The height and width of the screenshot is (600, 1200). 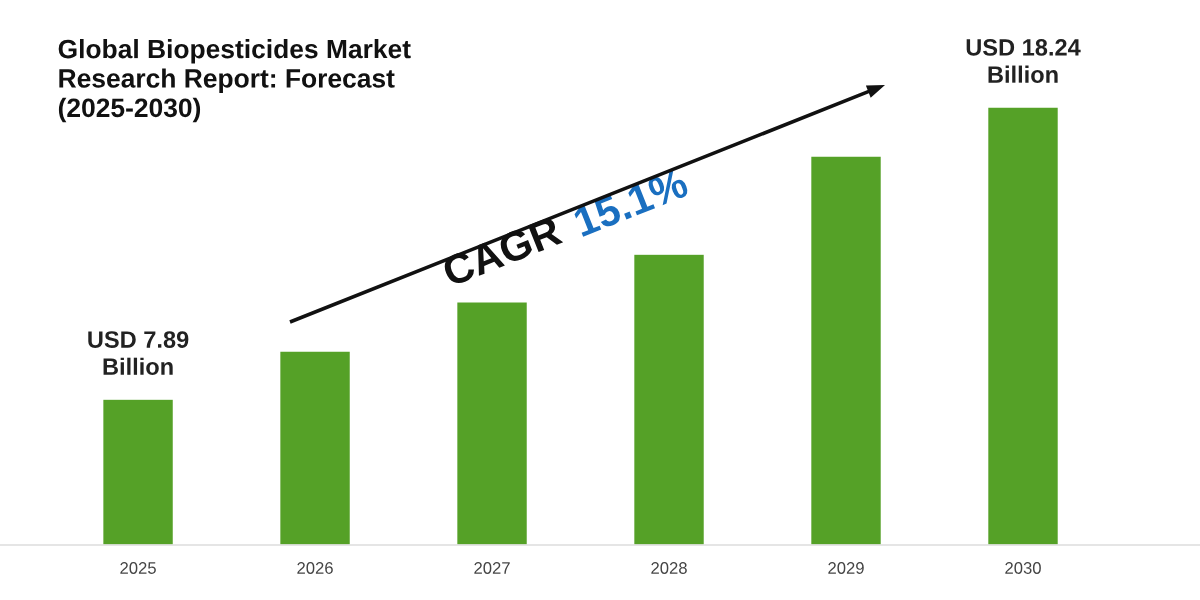 I want to click on x-tick-label: 2030, so click(x=1023, y=568).